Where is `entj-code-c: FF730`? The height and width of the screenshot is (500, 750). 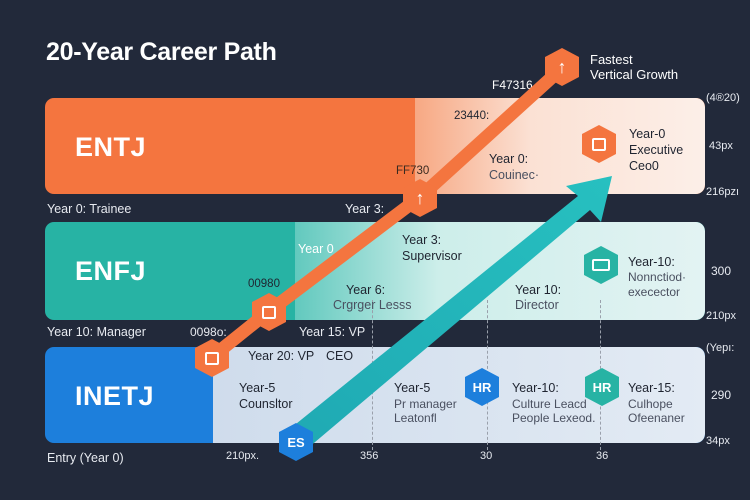
entj-code-c: FF730 is located at coordinates (413, 171).